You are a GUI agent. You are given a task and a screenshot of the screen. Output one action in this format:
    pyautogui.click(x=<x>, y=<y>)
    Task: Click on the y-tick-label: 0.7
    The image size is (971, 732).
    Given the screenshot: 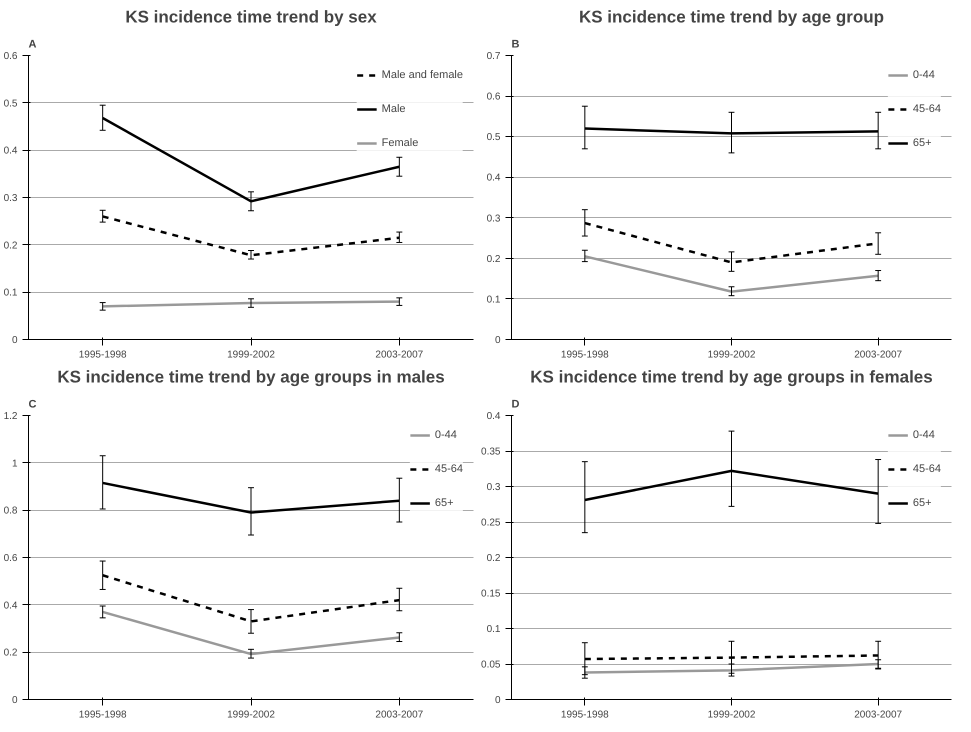 What is the action you would take?
    pyautogui.click(x=493, y=56)
    